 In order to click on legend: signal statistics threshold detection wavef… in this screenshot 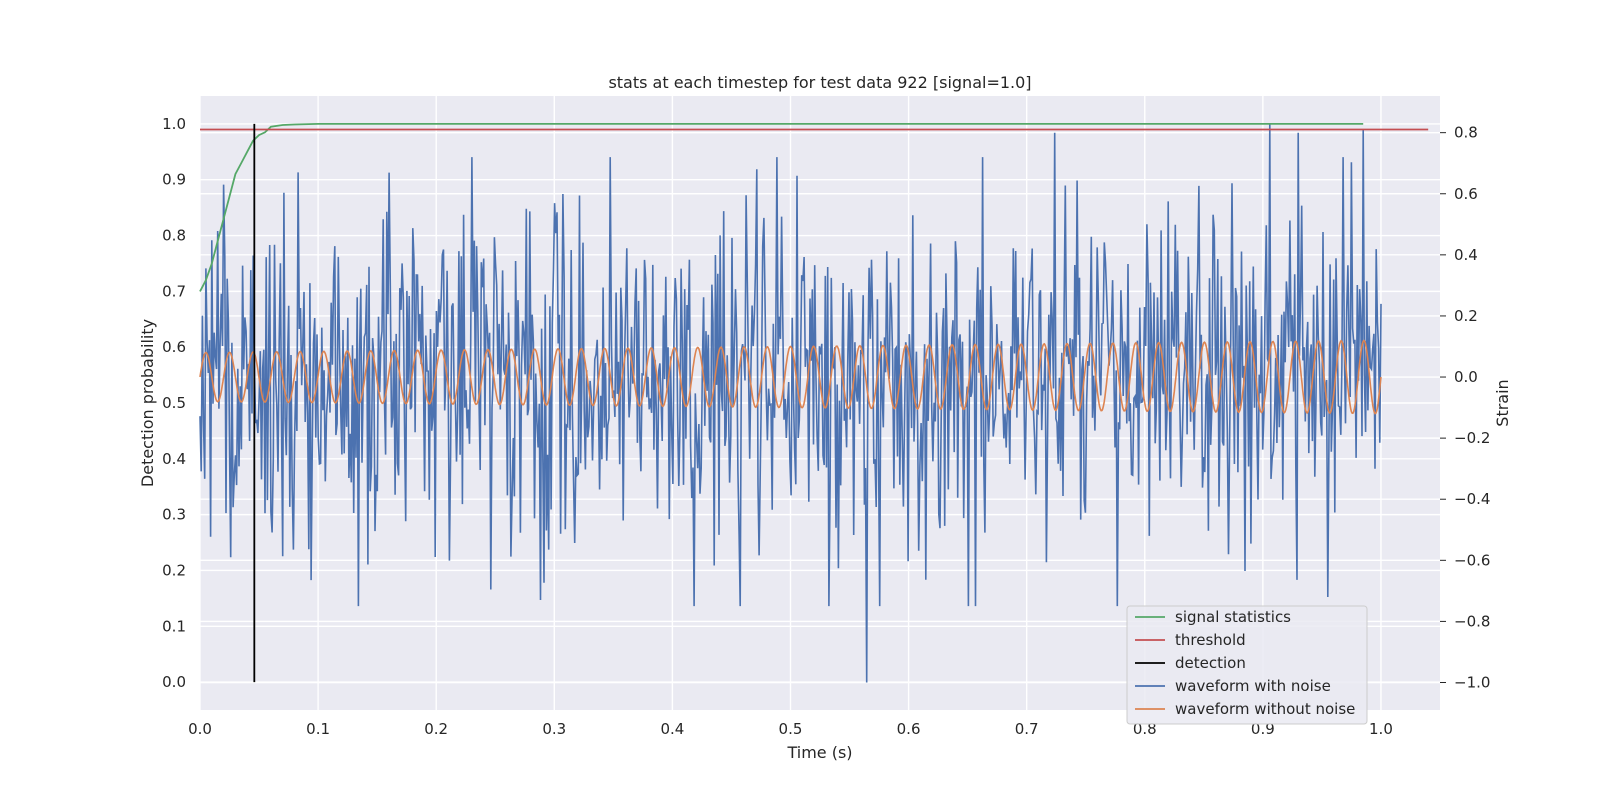, I will do `click(1247, 665)`.